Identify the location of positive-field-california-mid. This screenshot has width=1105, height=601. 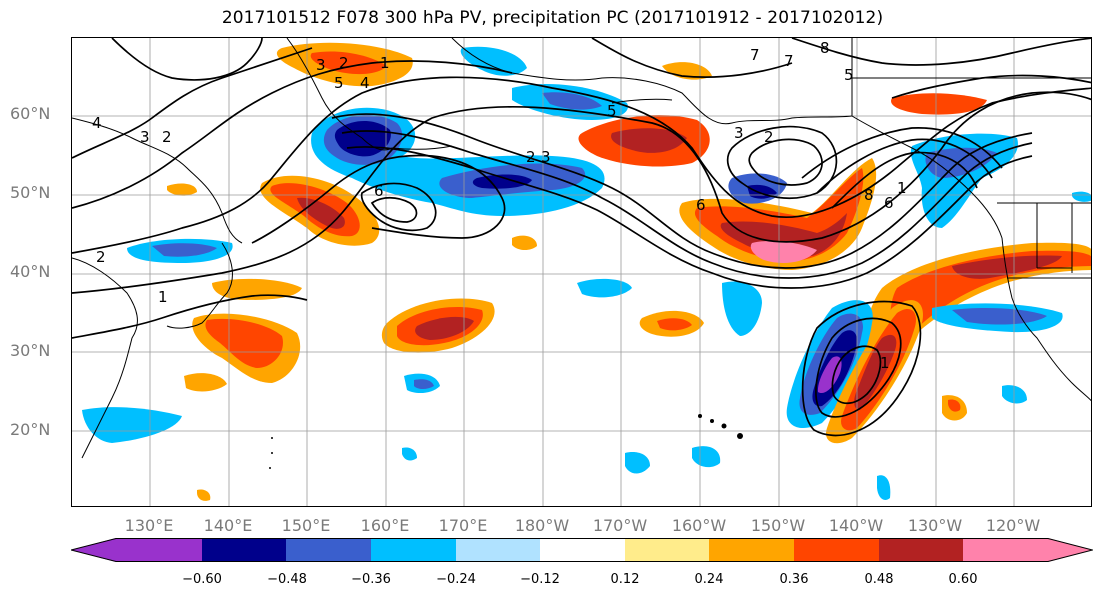
(990, 294).